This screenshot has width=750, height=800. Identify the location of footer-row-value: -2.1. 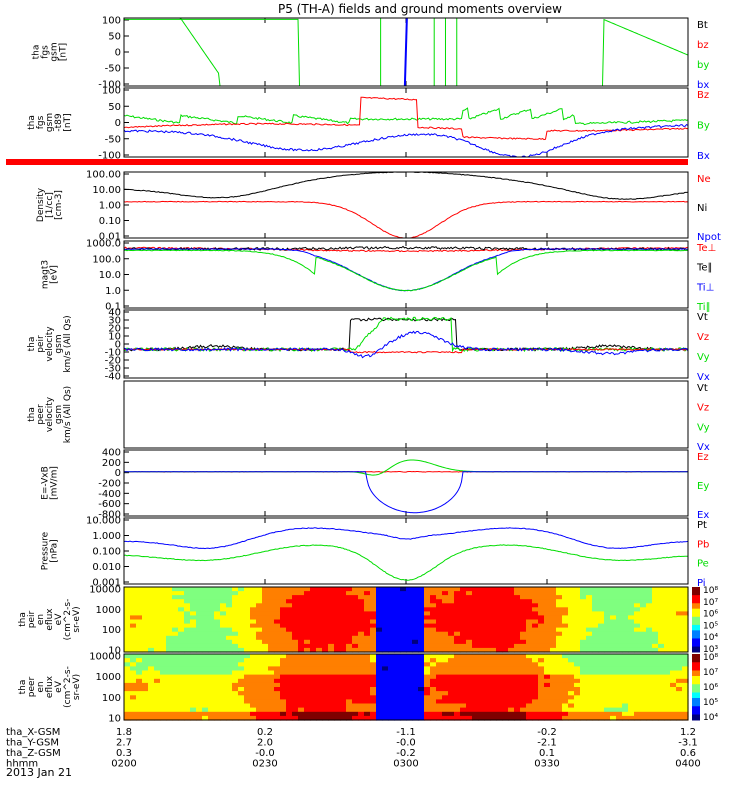
(547, 743).